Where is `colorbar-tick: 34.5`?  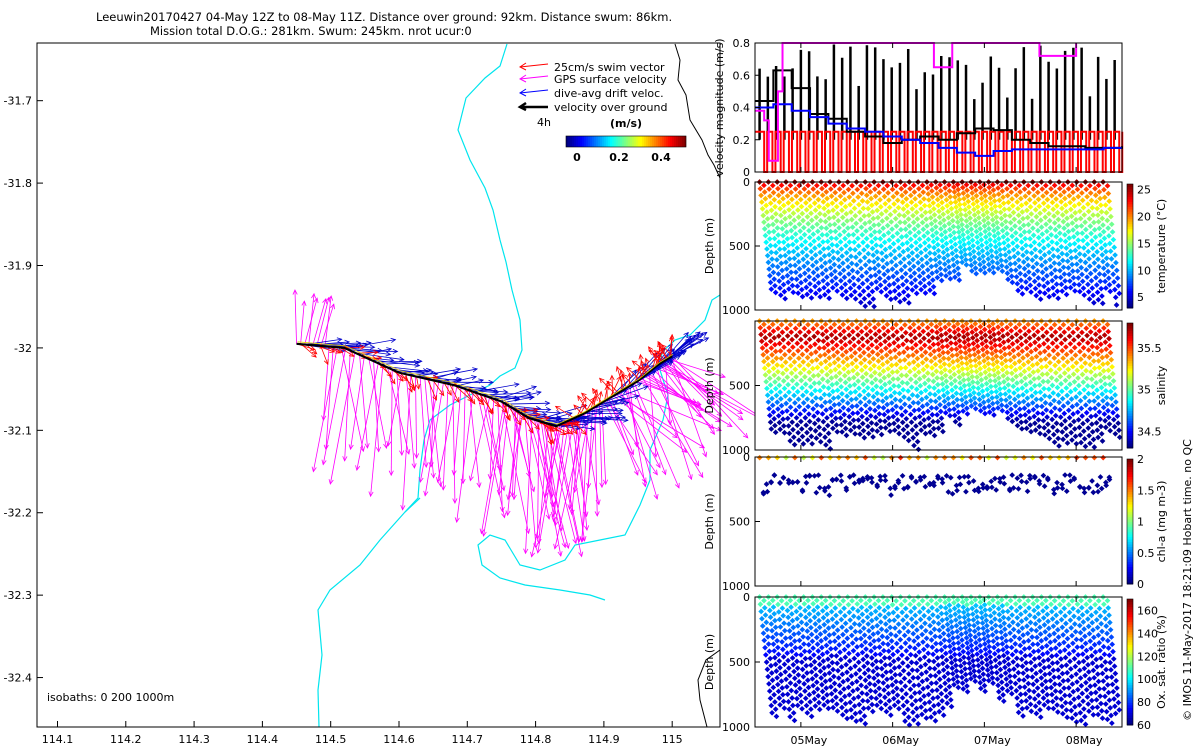 colorbar-tick: 34.5 is located at coordinates (1149, 431).